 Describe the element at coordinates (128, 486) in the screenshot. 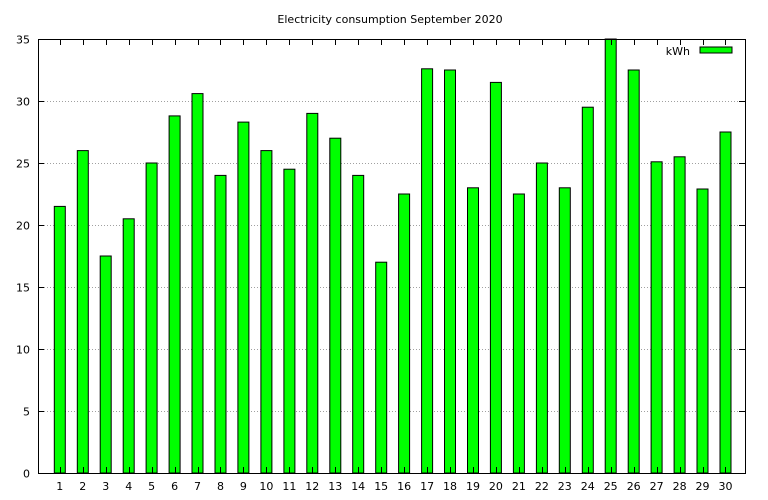

I see `x-tick-label: 4` at that location.